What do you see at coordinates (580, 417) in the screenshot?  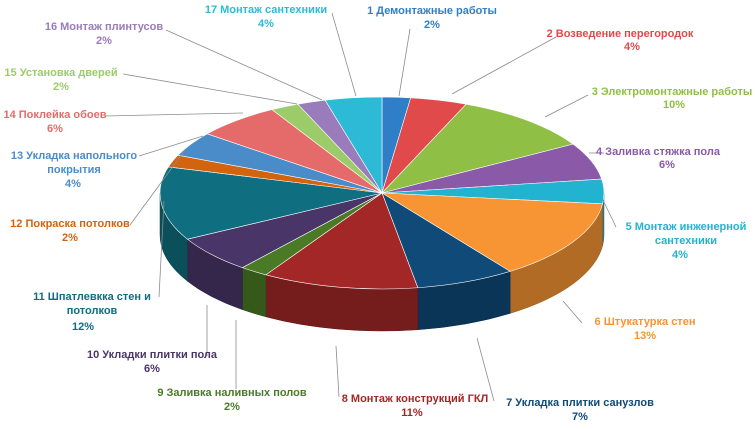 I see `data-label-pct-7: 7%` at bounding box center [580, 417].